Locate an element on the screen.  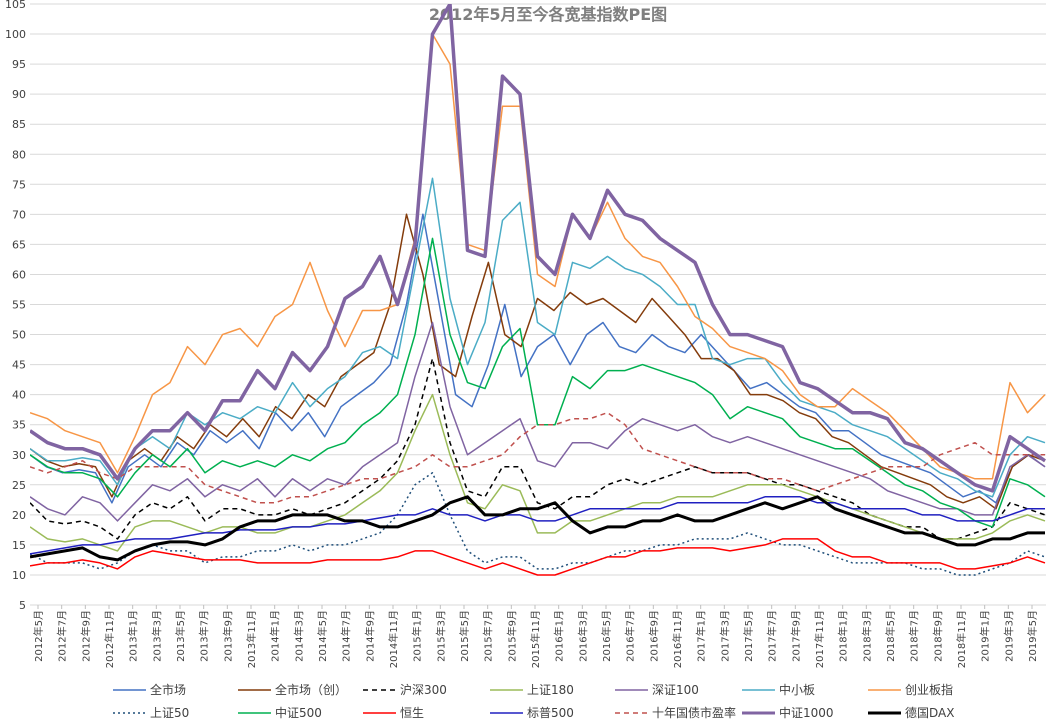
x-tick-label: 2013年11月 is located at coordinates (251, 639).